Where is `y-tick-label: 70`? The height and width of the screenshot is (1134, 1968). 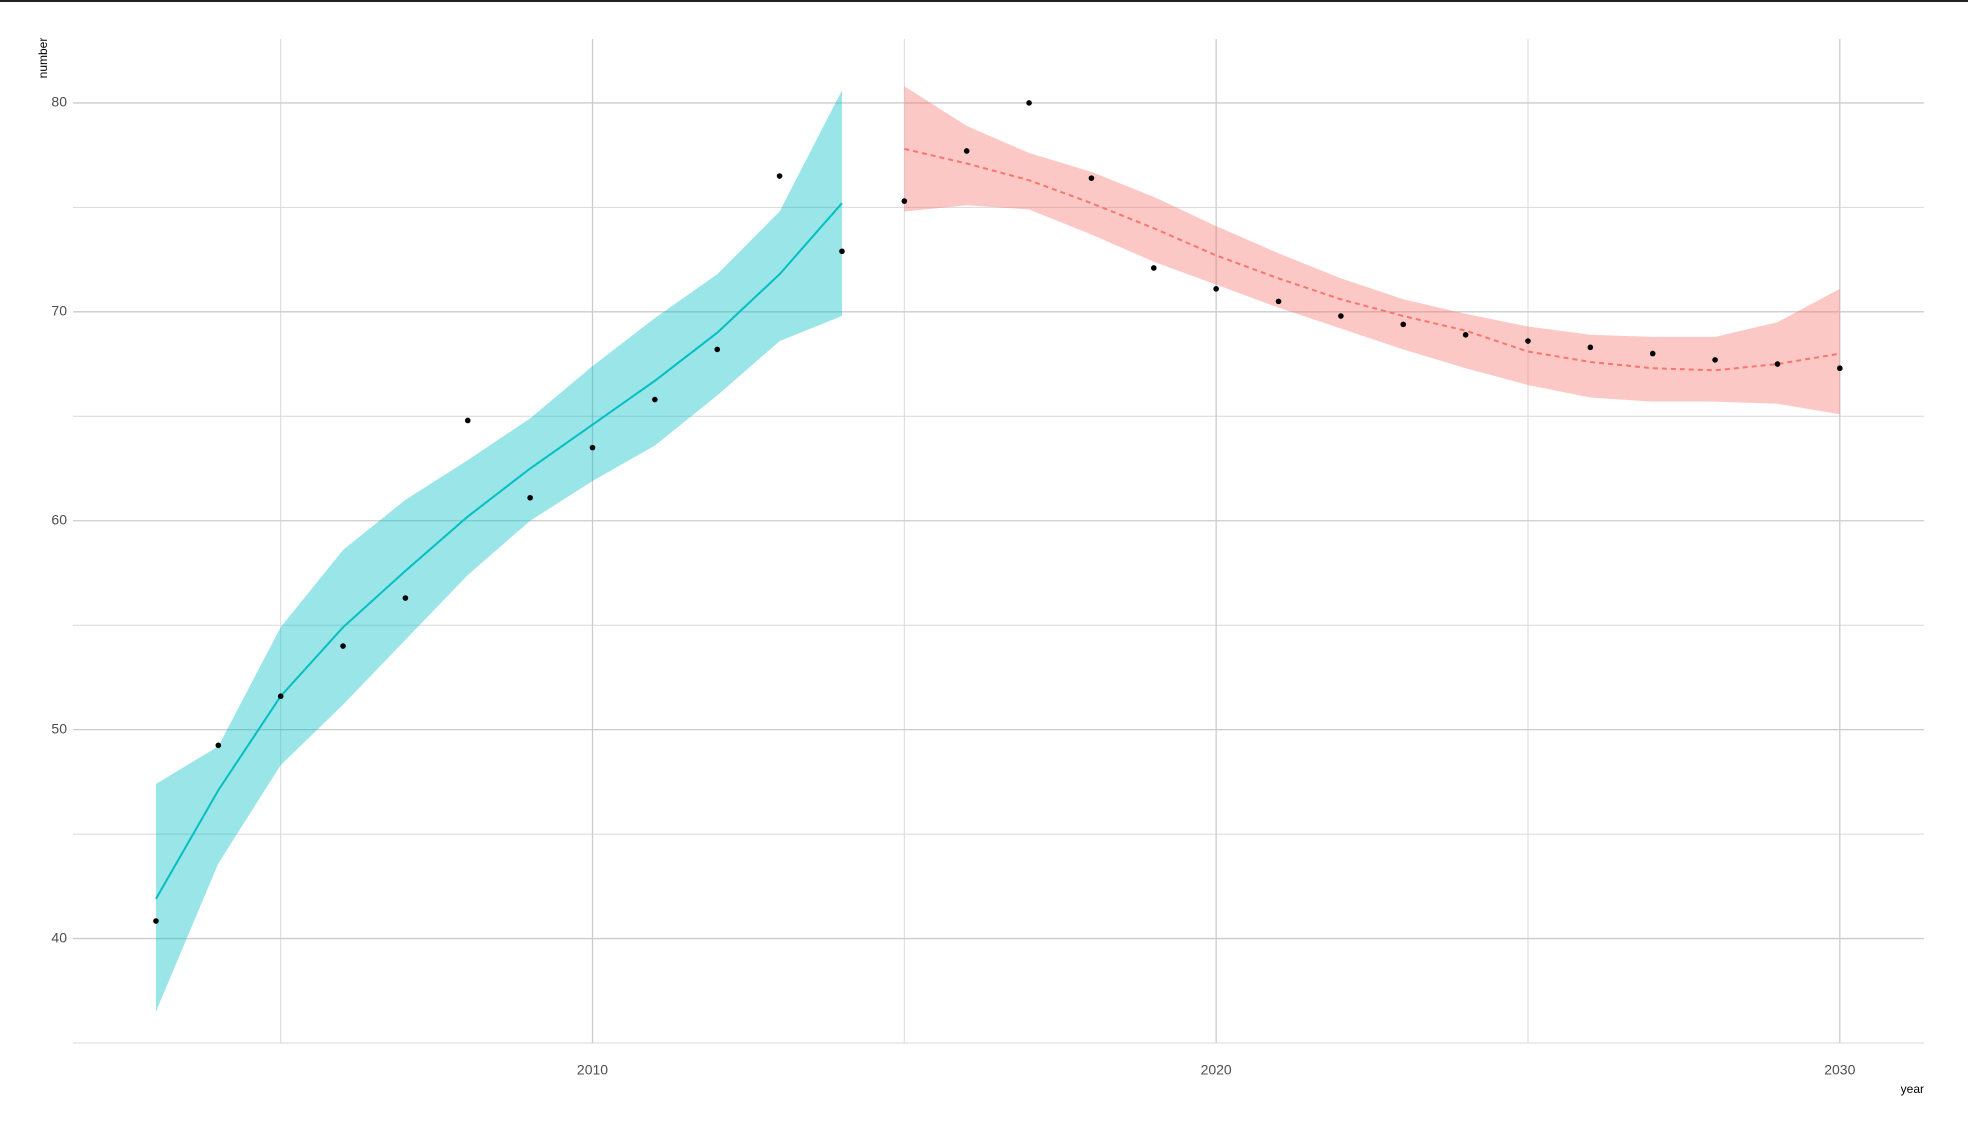
y-tick-label: 70 is located at coordinates (59, 311).